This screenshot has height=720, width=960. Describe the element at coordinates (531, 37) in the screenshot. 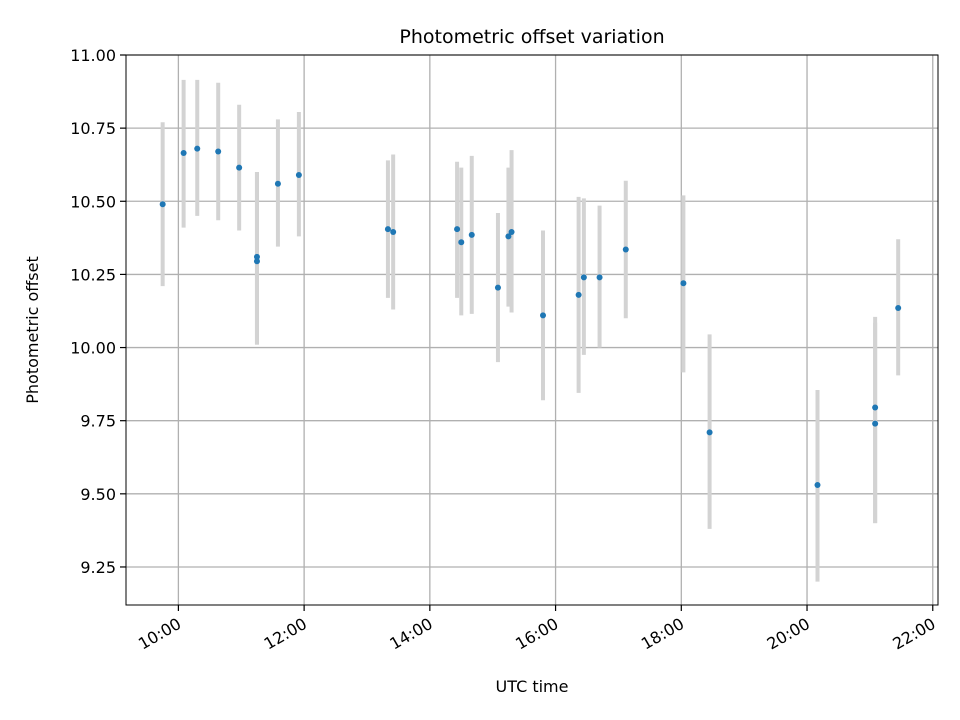

I see `chart-title: Photometric offset variation` at that location.